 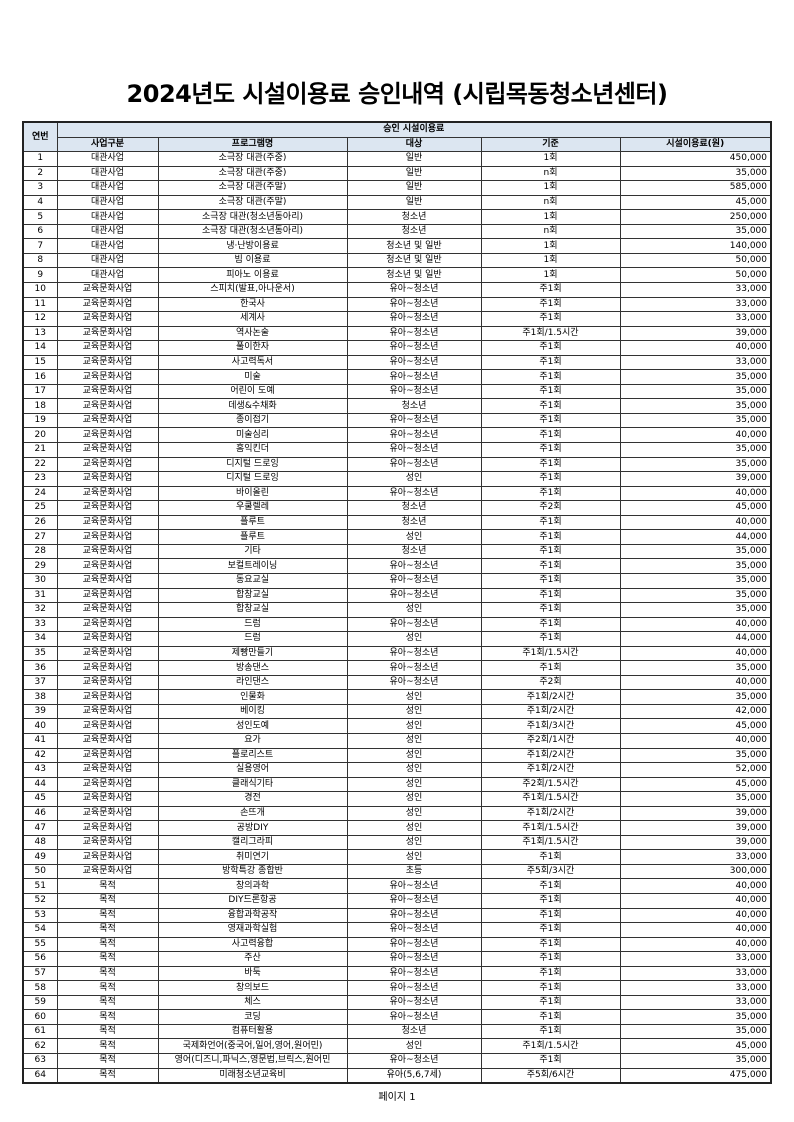 What do you see at coordinates (252, 391) in the screenshot?
I see `program-name-cell: 어린이 도예` at bounding box center [252, 391].